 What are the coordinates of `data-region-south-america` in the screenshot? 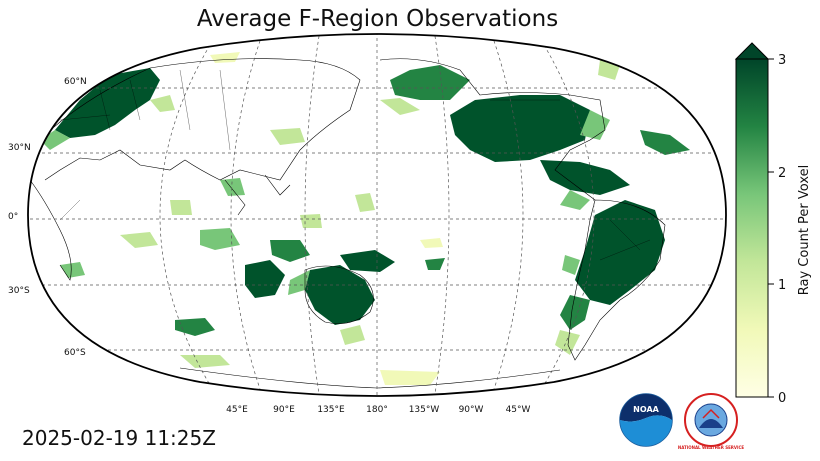 It's located at (620, 252).